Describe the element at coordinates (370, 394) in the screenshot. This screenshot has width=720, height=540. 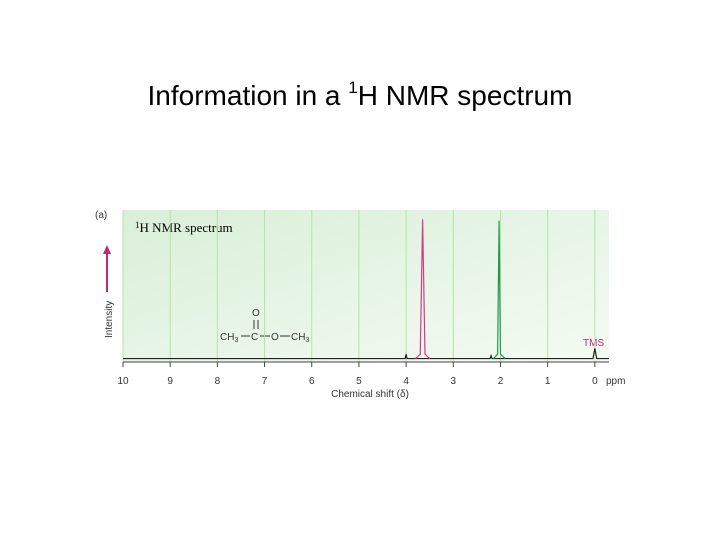
I see `x-axis-label: Chemical shift (δ)` at that location.